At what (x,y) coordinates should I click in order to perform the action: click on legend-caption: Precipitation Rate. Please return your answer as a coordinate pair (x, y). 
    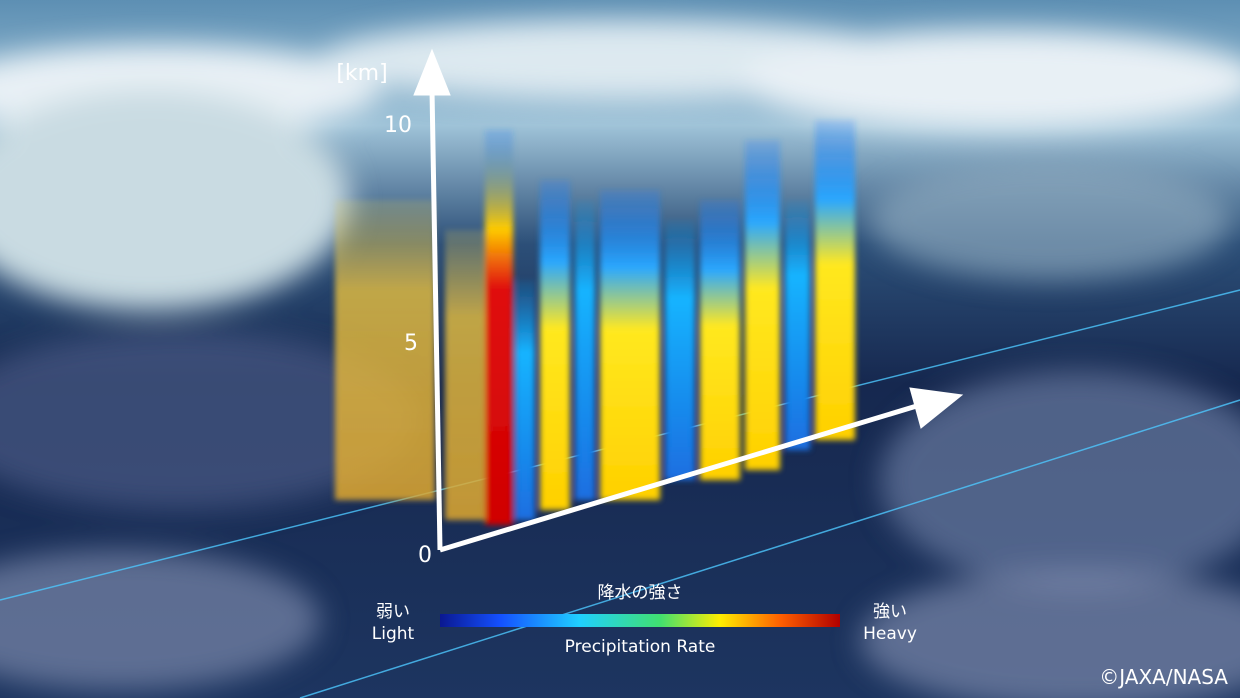
    Looking at the image, I should click on (640, 647).